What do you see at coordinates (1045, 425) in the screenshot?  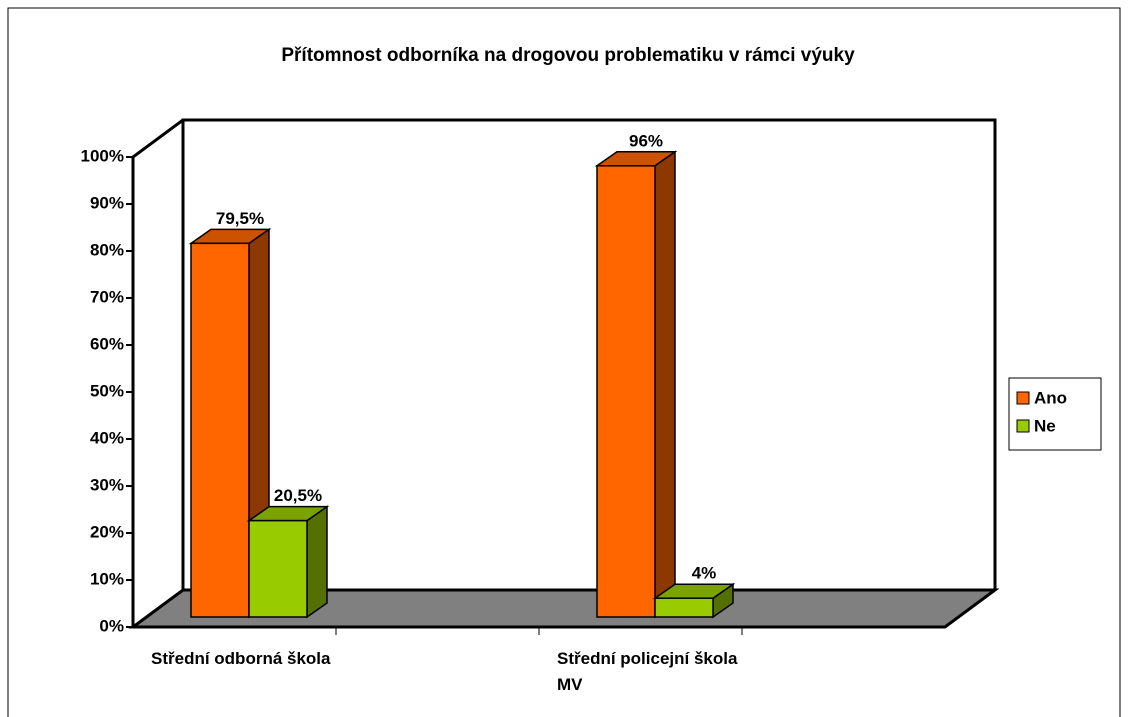 I see `legend-label: Ne` at bounding box center [1045, 425].